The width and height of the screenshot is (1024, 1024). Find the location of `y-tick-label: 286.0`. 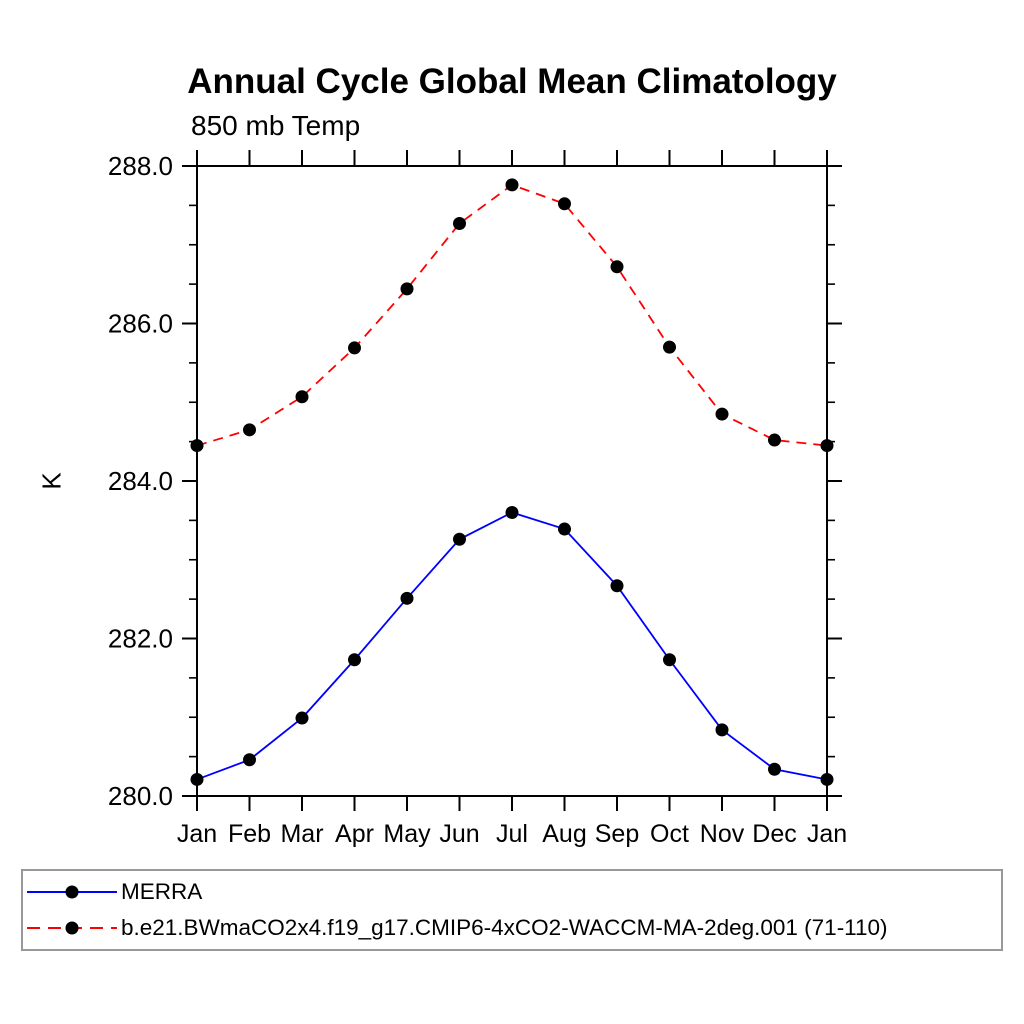

y-tick-label: 286.0 is located at coordinates (140, 324).